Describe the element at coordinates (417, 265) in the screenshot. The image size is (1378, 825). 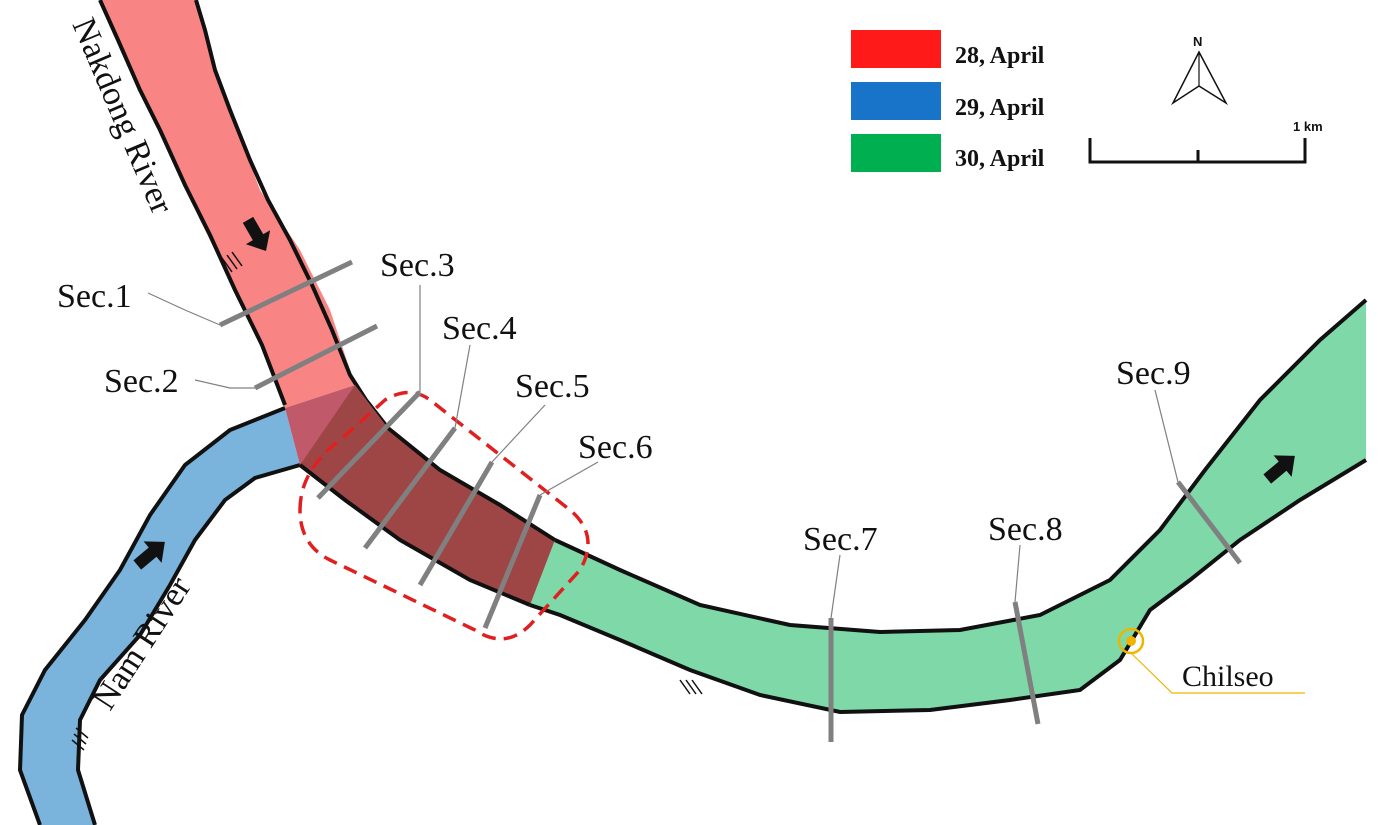
I see `sec3-label: Sec.3` at that location.